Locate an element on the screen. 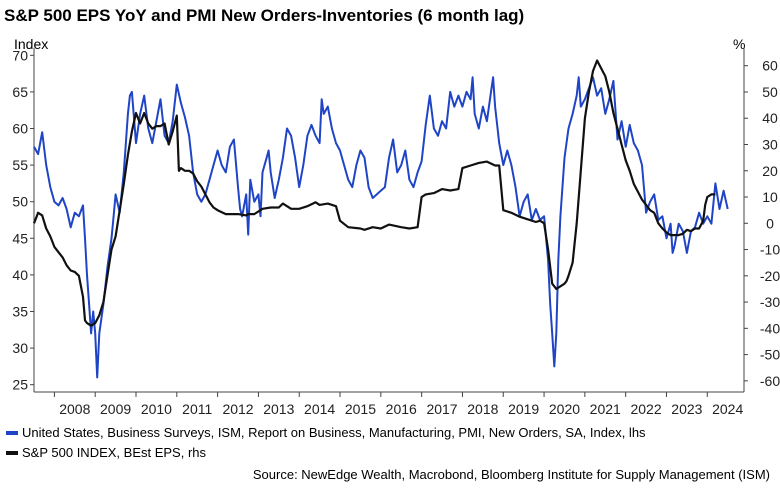 This screenshot has width=780, height=494. legend-item-eps: S&P 500 INDEX, BEst EPS, rhs is located at coordinates (106, 452).